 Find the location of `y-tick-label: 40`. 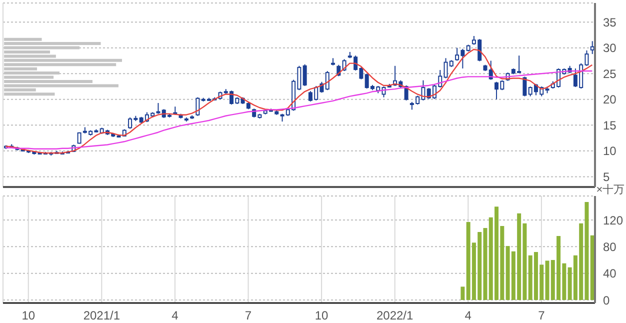

y-tick-label: 40 is located at coordinates (610, 273).